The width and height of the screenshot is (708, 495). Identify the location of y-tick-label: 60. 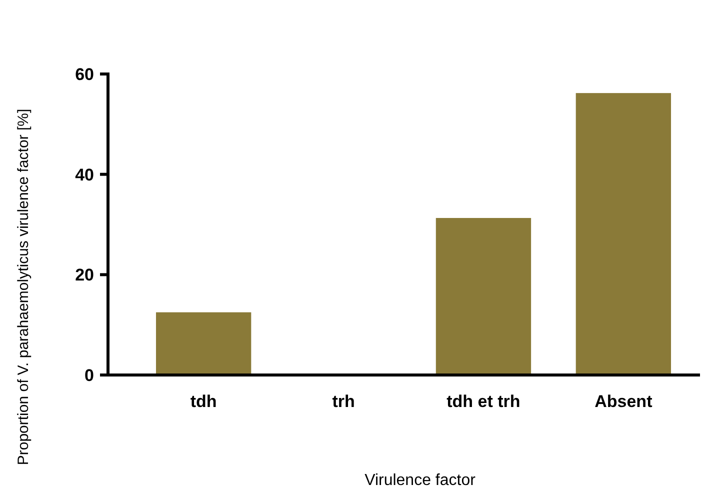
(84, 74).